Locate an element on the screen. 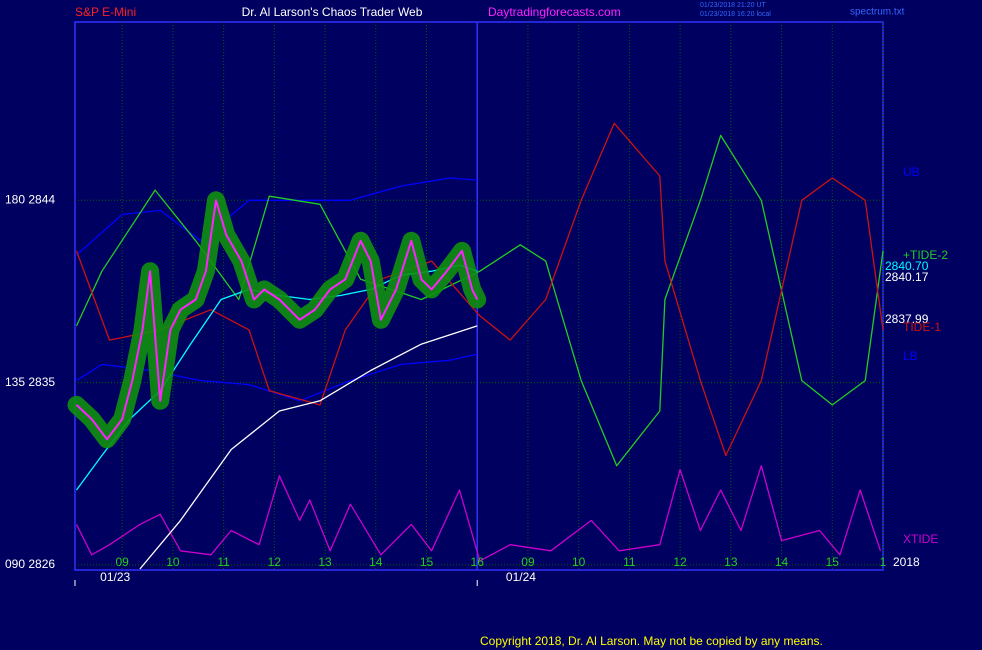  annotation: 2837.99 is located at coordinates (907, 319).